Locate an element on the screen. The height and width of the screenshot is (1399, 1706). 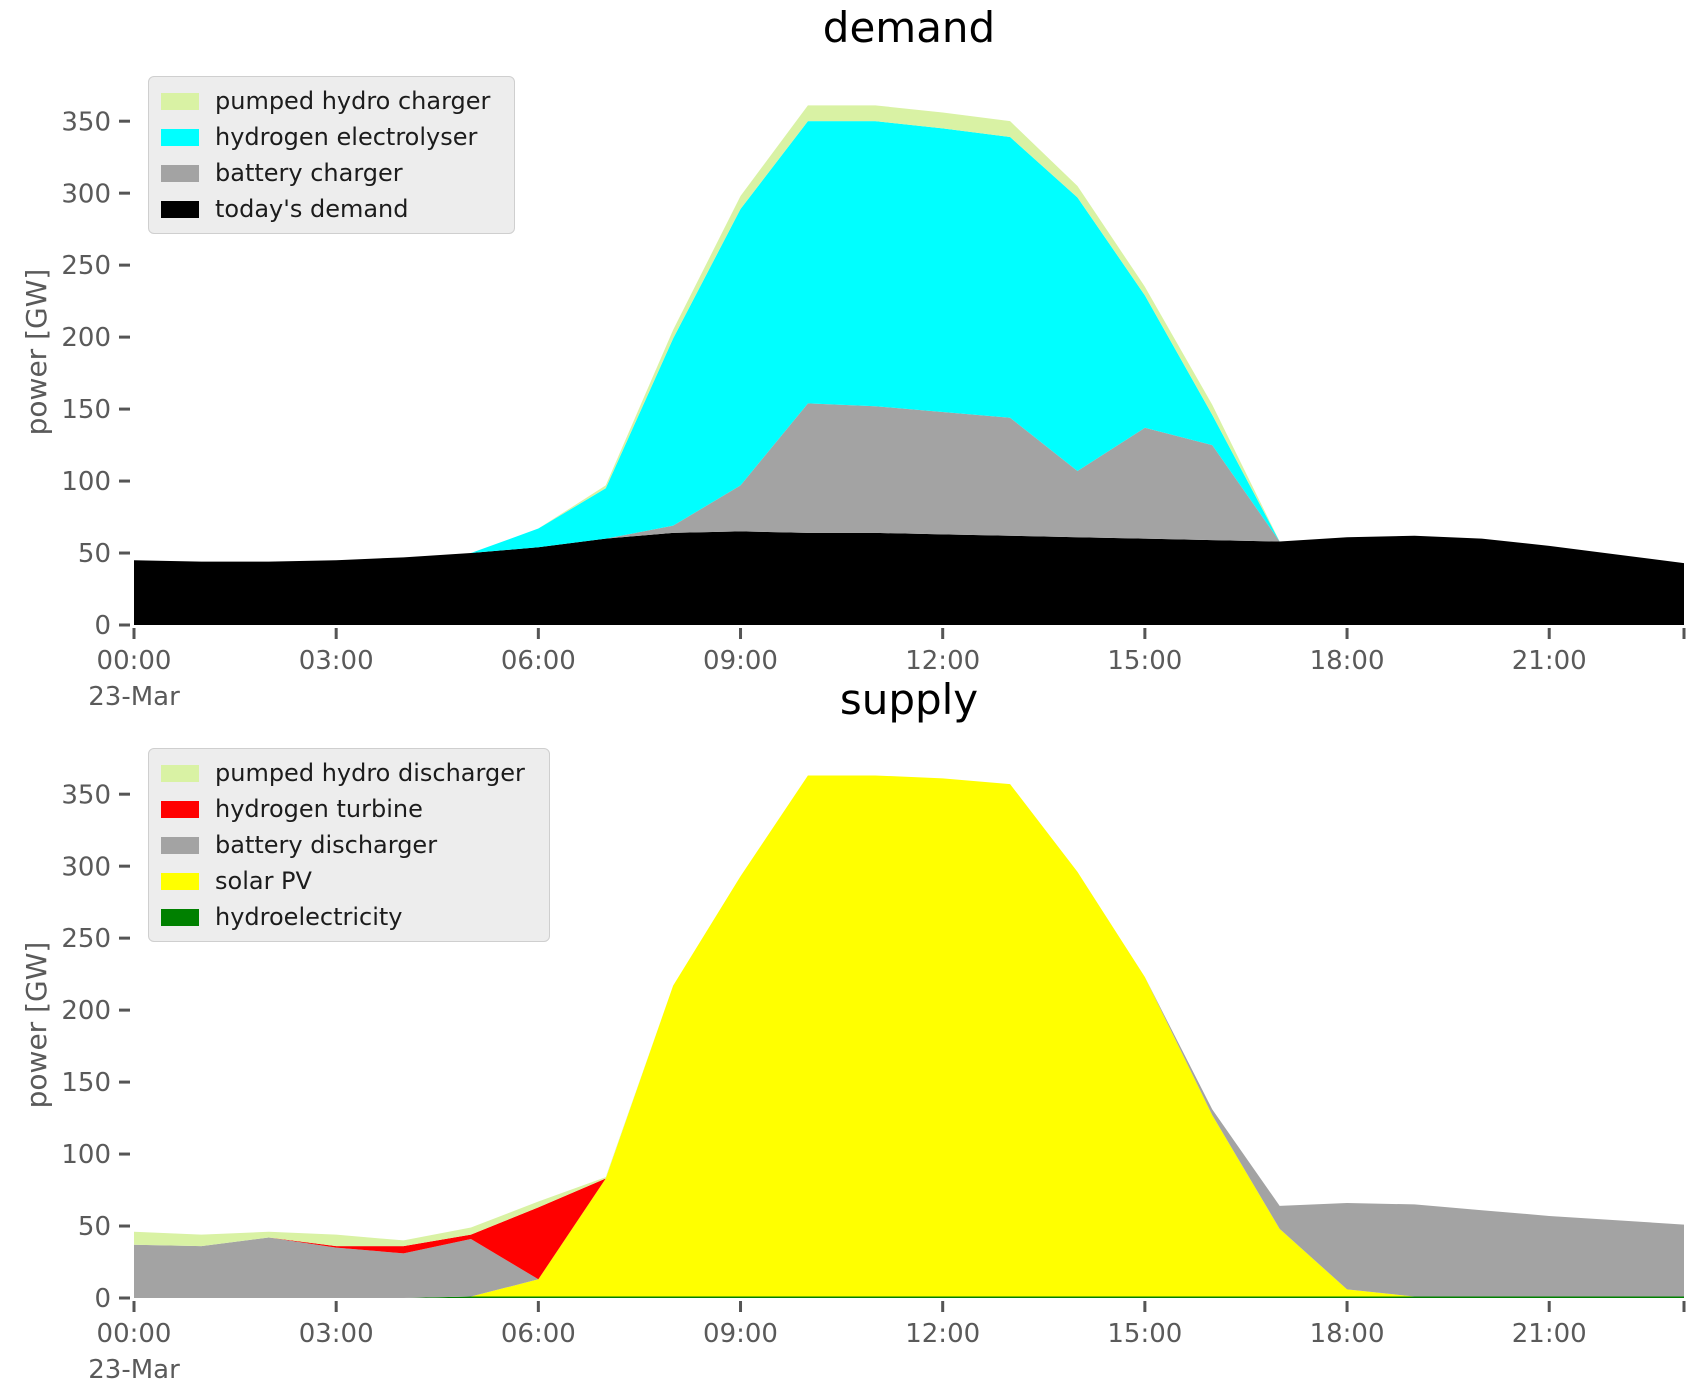
legend-item-hydrogen-turbine: hydrogen turbine is located at coordinates (343, 809).